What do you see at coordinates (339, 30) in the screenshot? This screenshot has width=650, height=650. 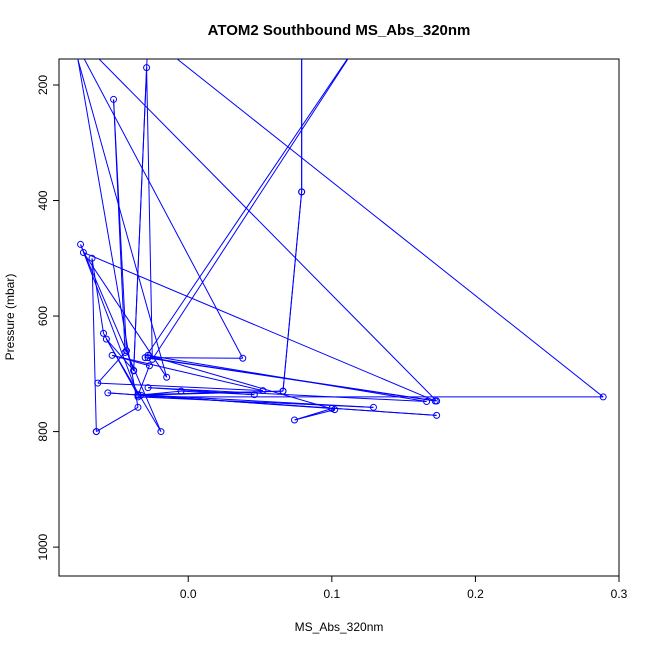 I see `chart-title: ATOM2 Southbound MS_Abs_320nm` at bounding box center [339, 30].